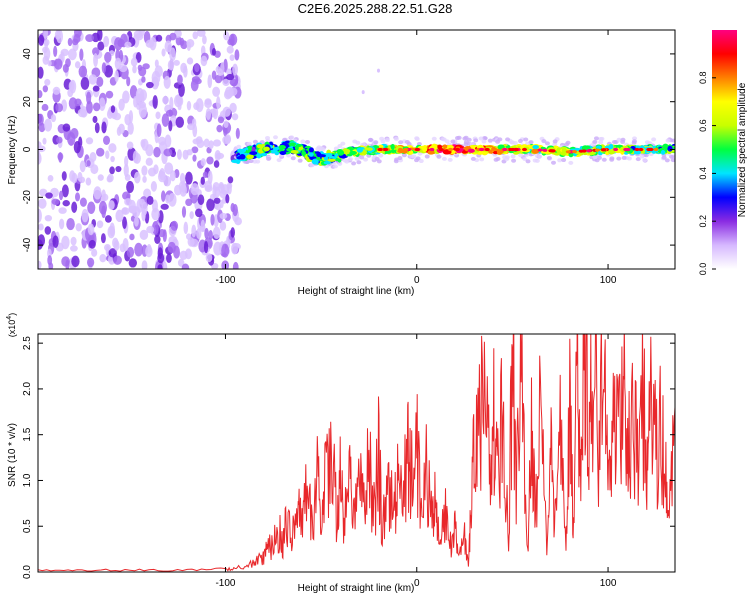 The image size is (750, 600). What do you see at coordinates (27, 343) in the screenshot?
I see `y-tick-label: 2.5` at bounding box center [27, 343].